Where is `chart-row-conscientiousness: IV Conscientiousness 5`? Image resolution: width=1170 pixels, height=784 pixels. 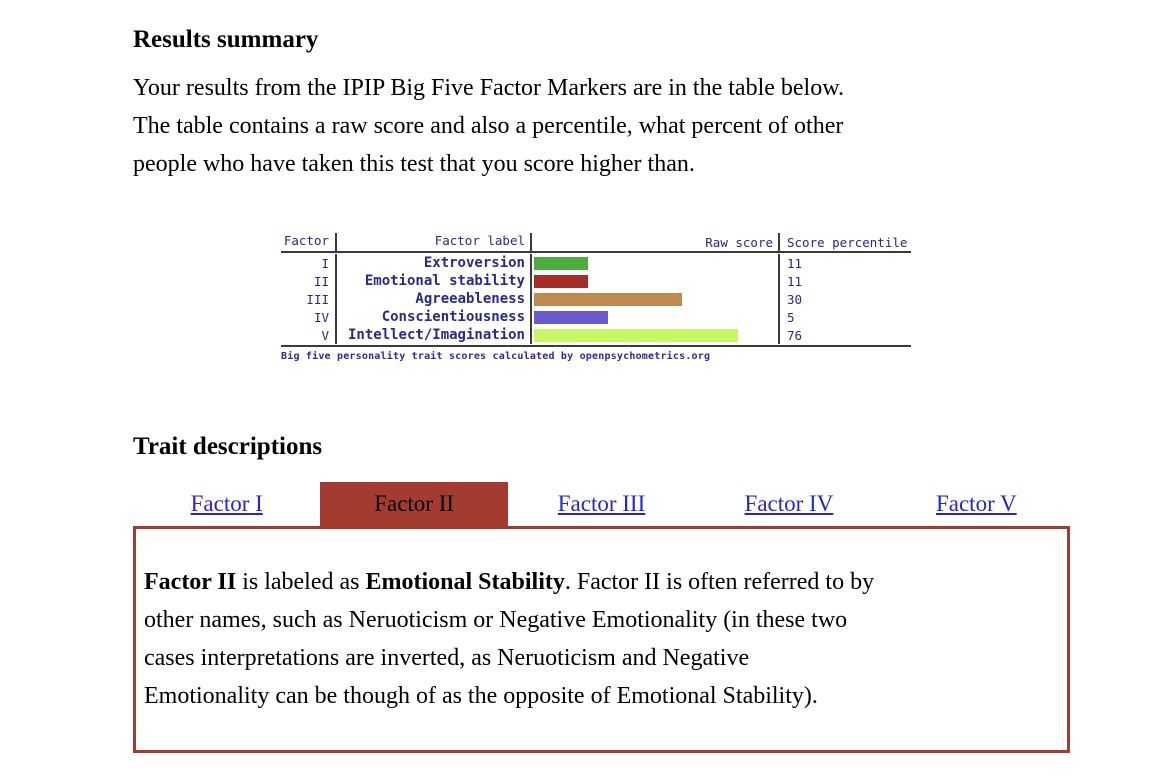
chart-row-conscientiousness: IV Conscientiousness 5 is located at coordinates (596, 317).